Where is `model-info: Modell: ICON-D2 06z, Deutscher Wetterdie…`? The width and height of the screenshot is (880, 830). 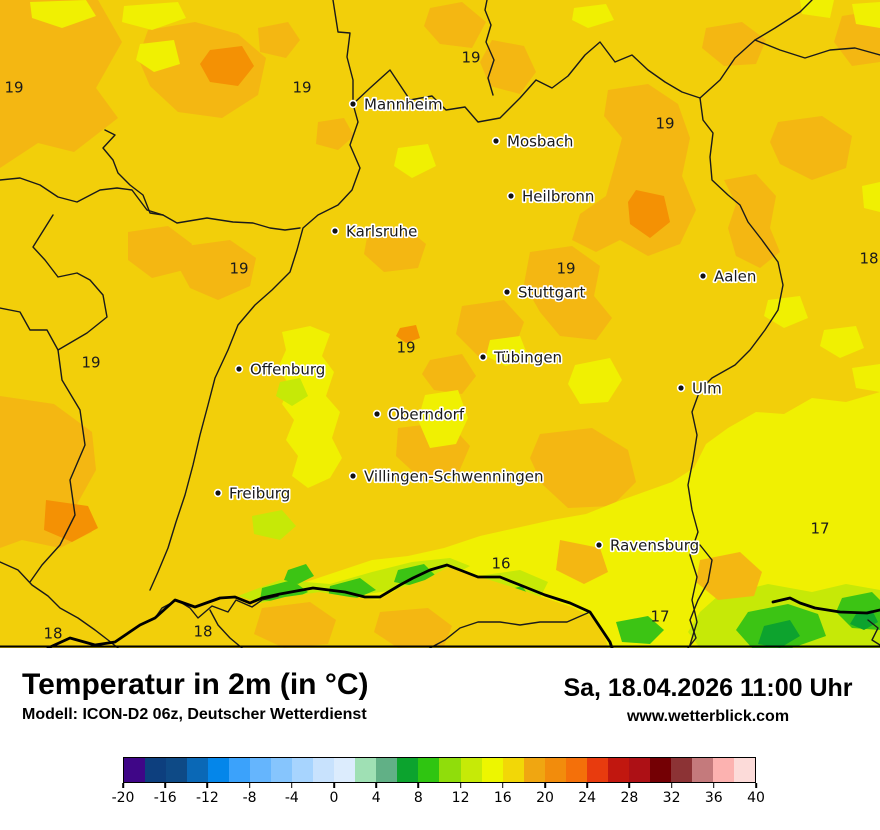 model-info: Modell: ICON-D2 06z, Deutscher Wetterdie… is located at coordinates (194, 714).